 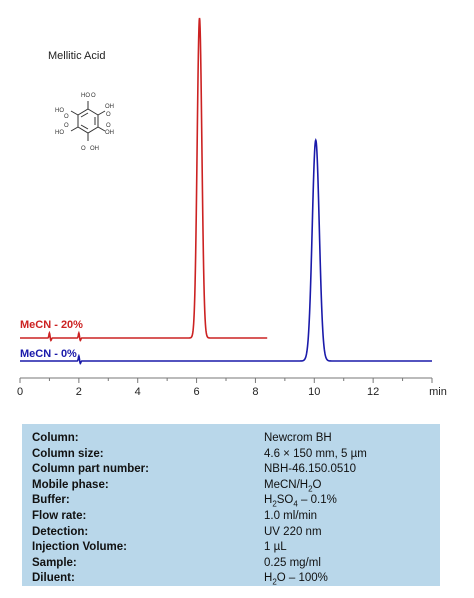 I want to click on condition-label: Flow rate:, so click(x=59, y=515).